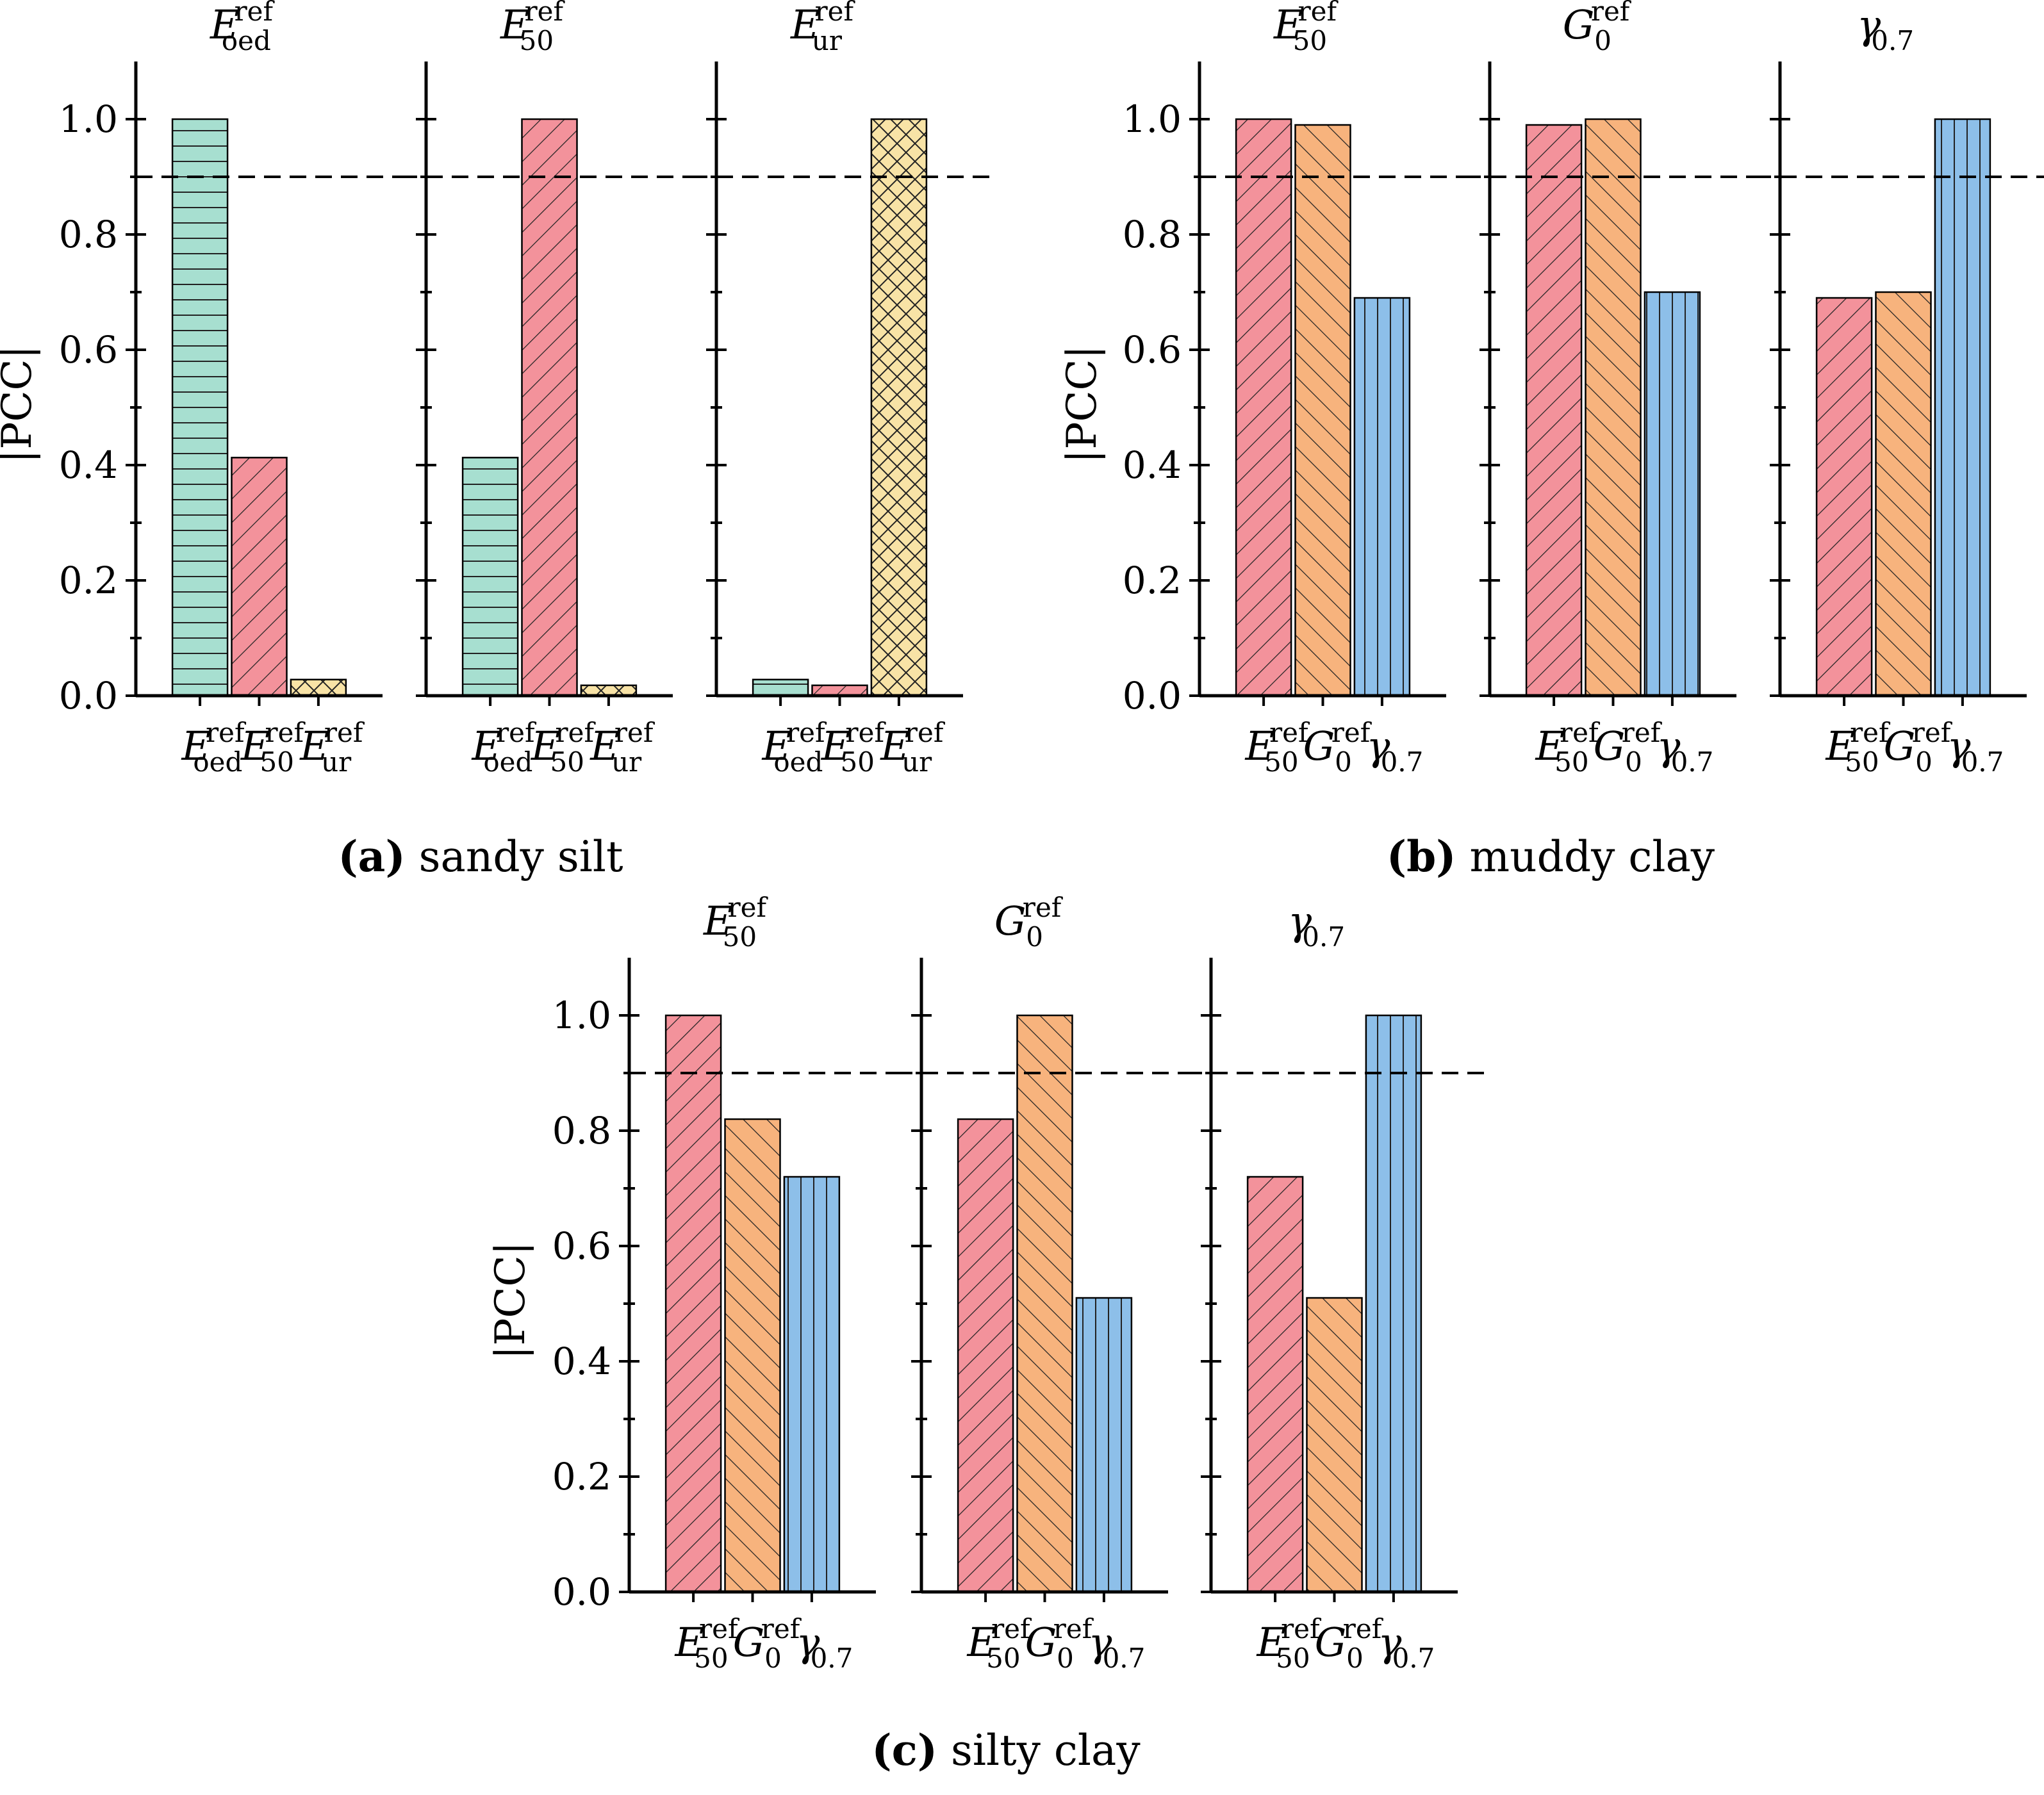 Image resolution: width=2044 pixels, height=1795 pixels. What do you see at coordinates (318, 687) in the screenshot?
I see `bar-a-1-E_ur` at bounding box center [318, 687].